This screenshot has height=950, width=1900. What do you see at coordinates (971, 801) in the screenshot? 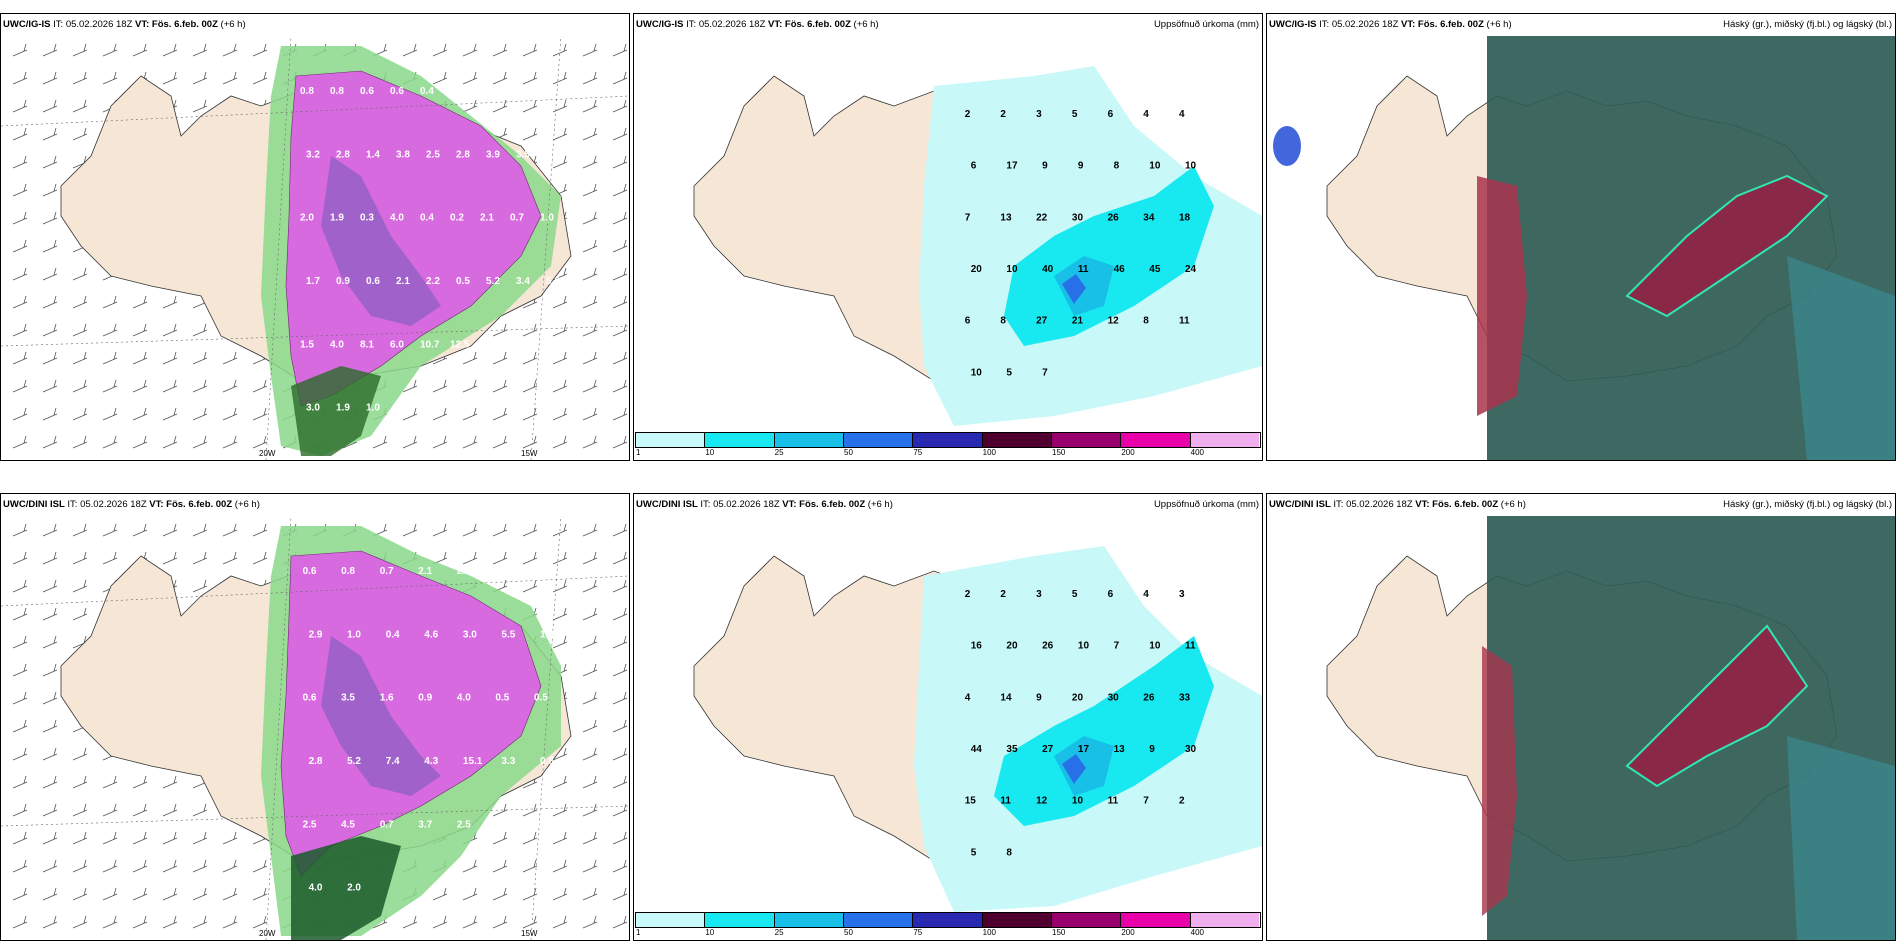
I see `precip-label: 15` at bounding box center [971, 801].